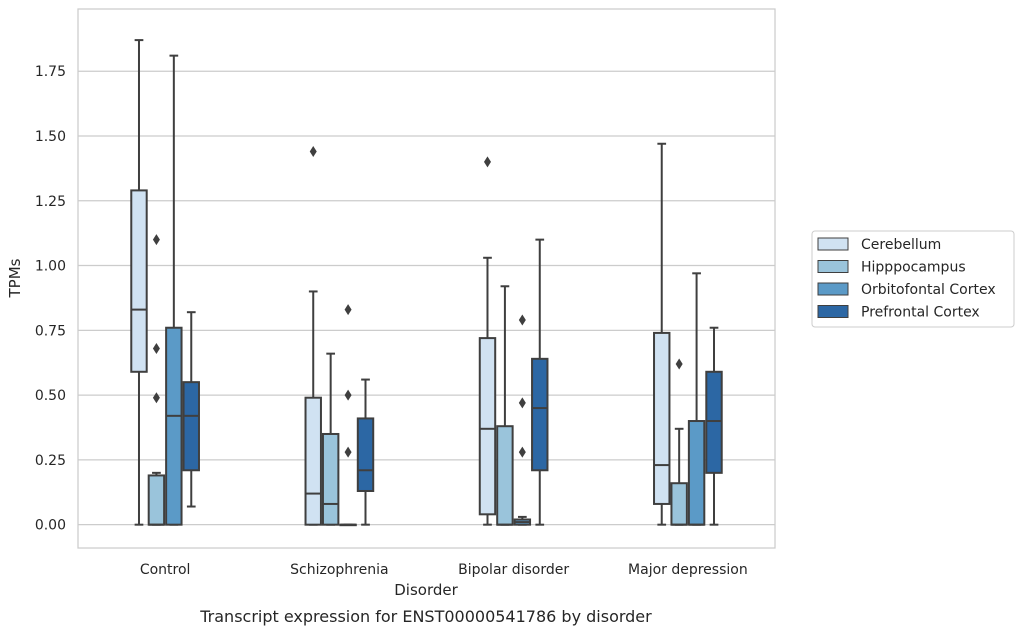  I want to click on legend-label: Hipppocampus, so click(913, 268).